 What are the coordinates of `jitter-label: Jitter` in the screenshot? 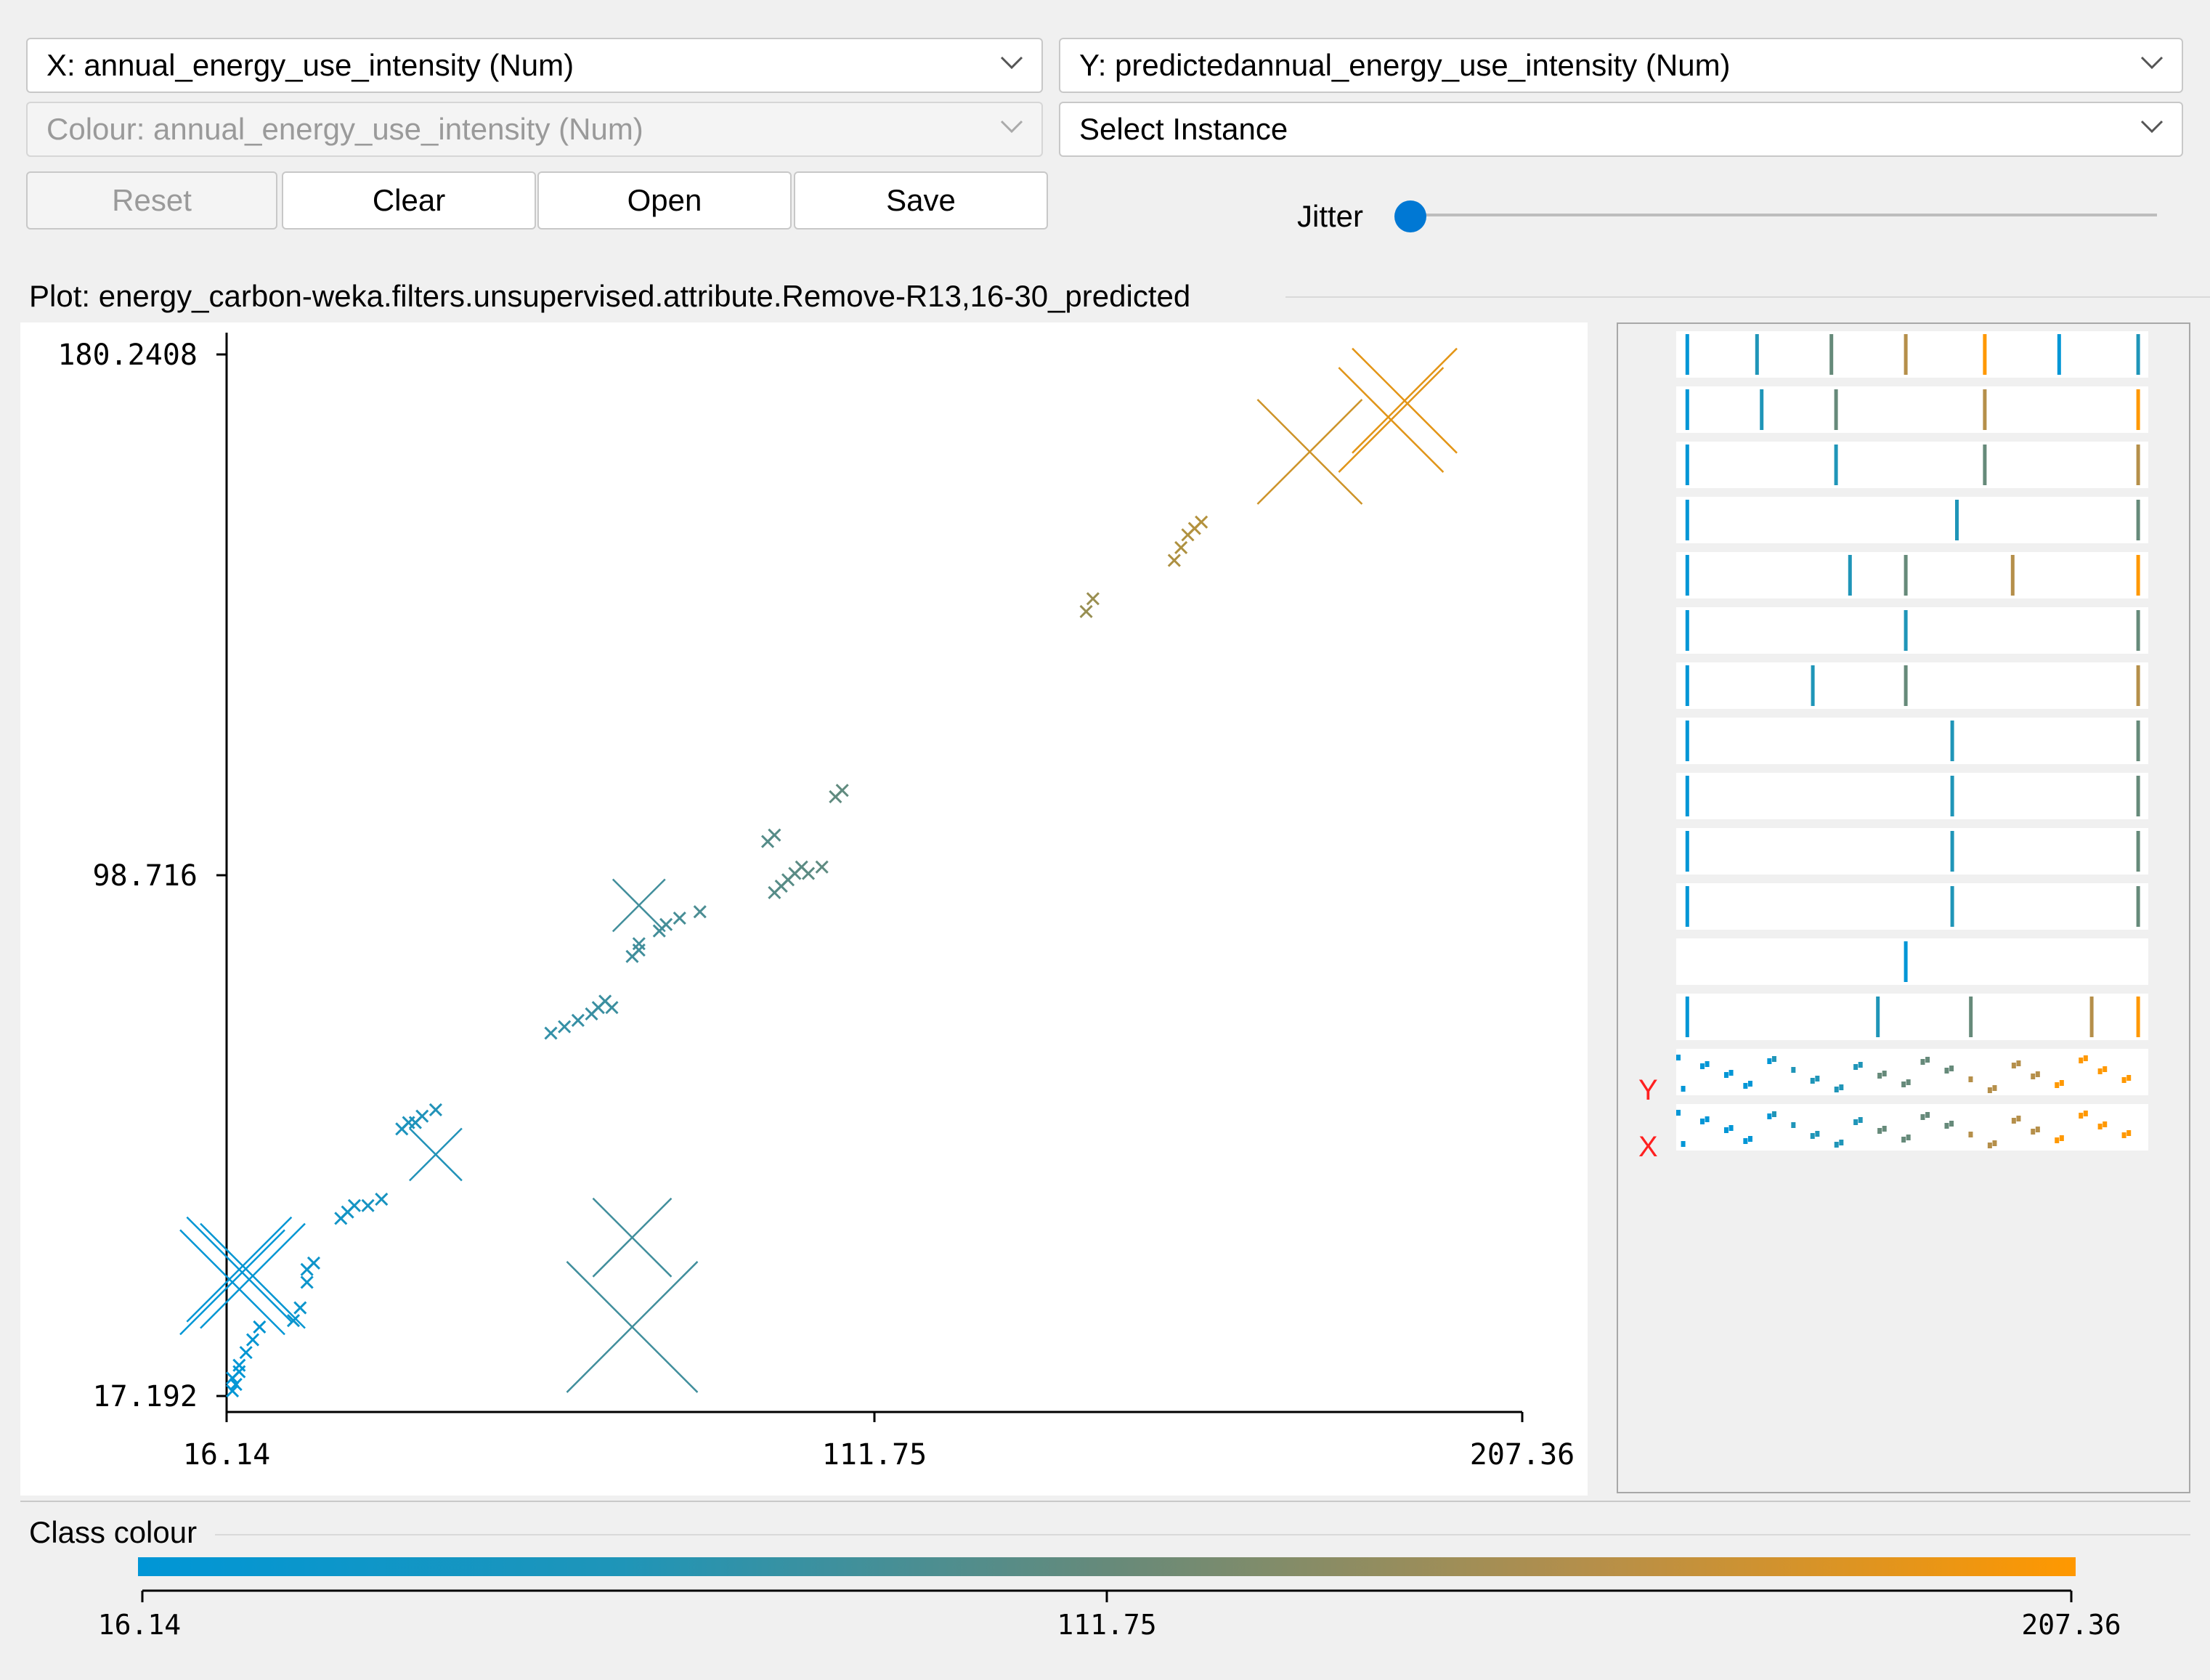 It's located at (1330, 216).